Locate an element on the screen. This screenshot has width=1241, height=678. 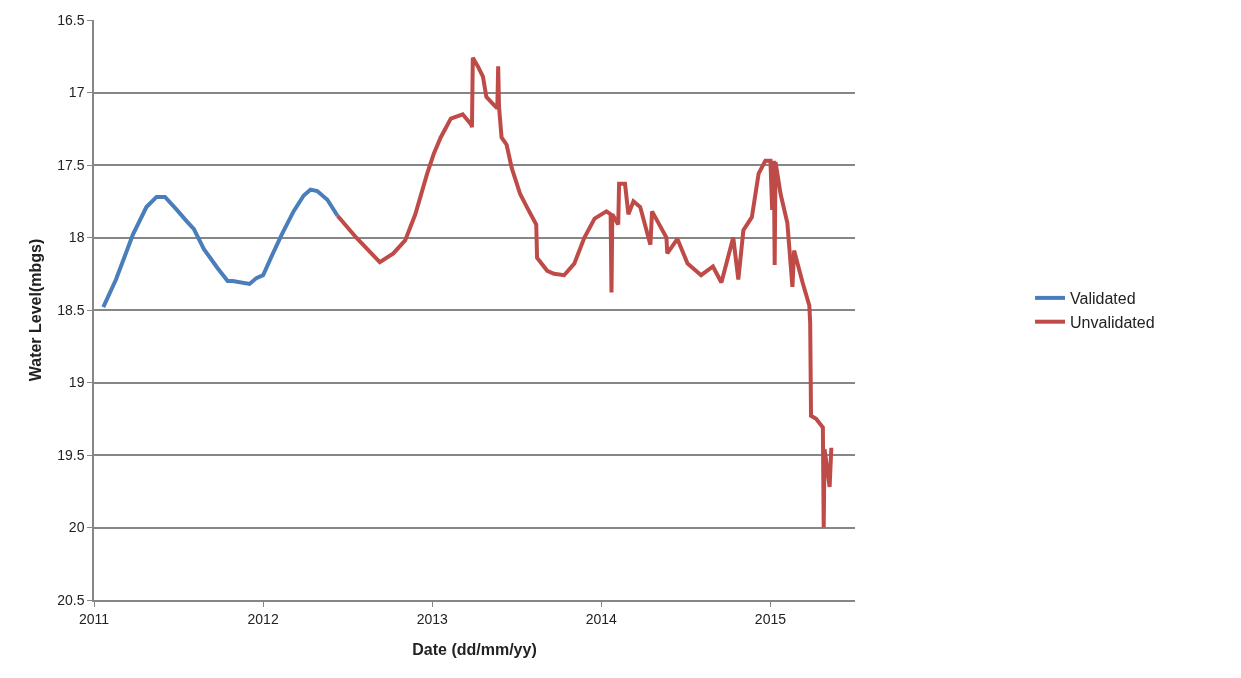
y-tick-label: 18.5 is located at coordinates (71, 309).